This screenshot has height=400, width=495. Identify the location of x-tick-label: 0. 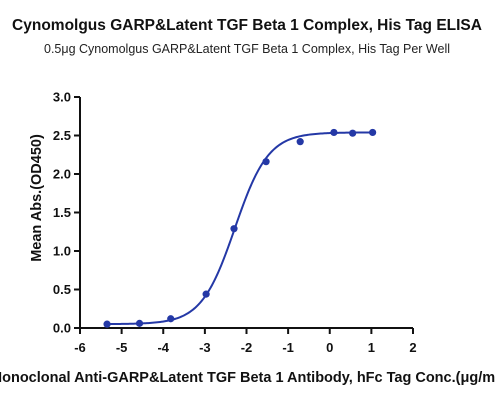
(329, 347).